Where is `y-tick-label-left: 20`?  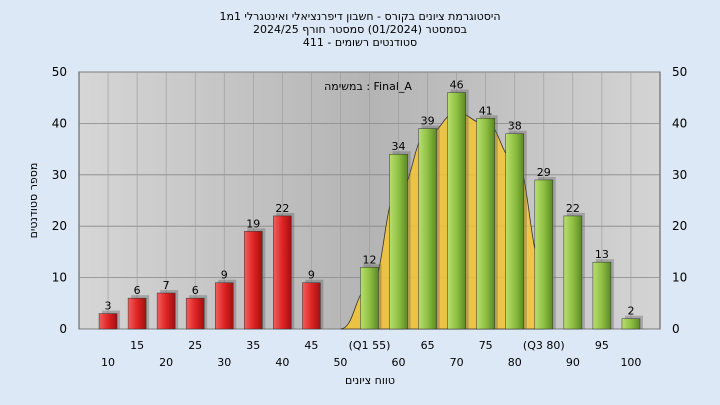
y-tick-label-left: 20 is located at coordinates (59, 226).